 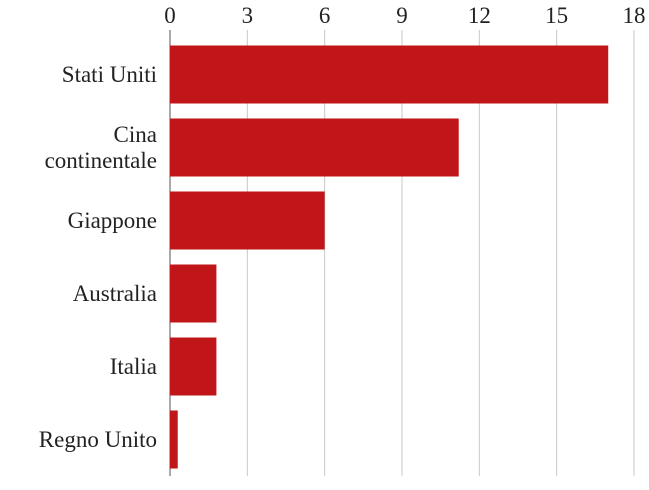 What do you see at coordinates (325, 15) in the screenshot?
I see `x-tick-label: 6` at bounding box center [325, 15].